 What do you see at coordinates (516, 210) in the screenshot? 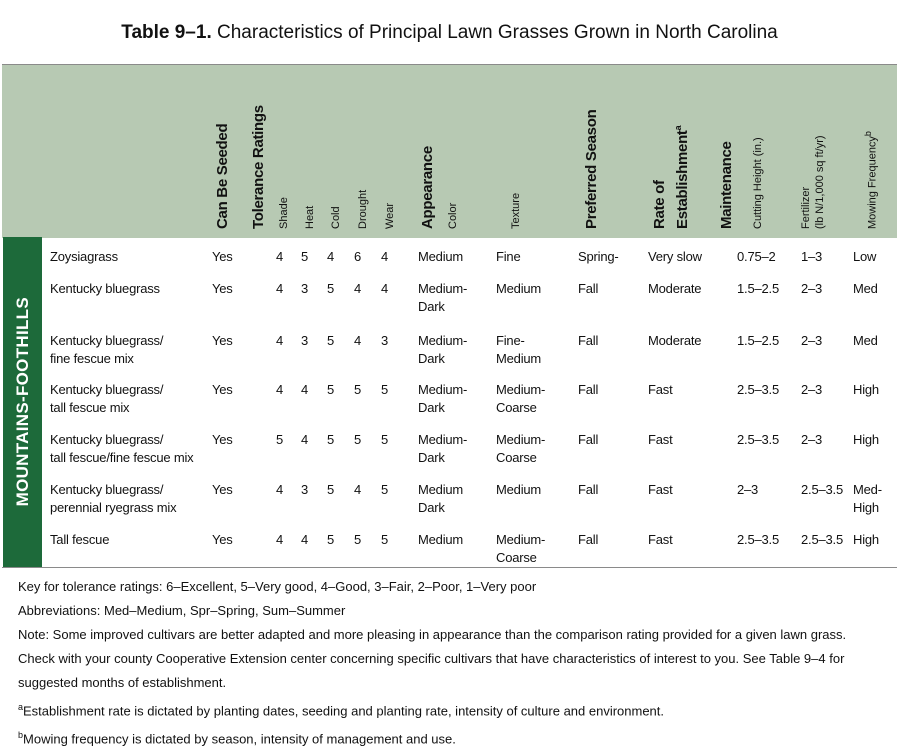
I see `subheader: Texture` at bounding box center [516, 210].